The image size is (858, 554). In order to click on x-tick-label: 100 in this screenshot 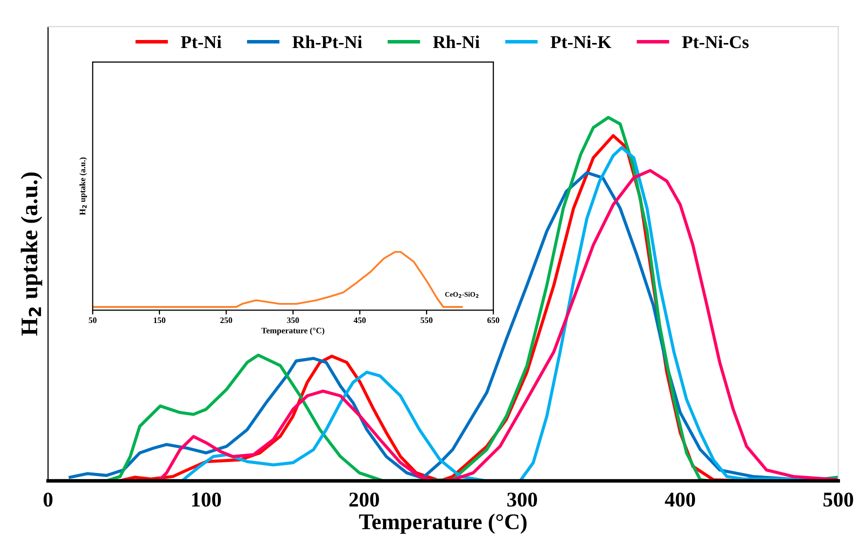, I will do `click(206, 499)`.